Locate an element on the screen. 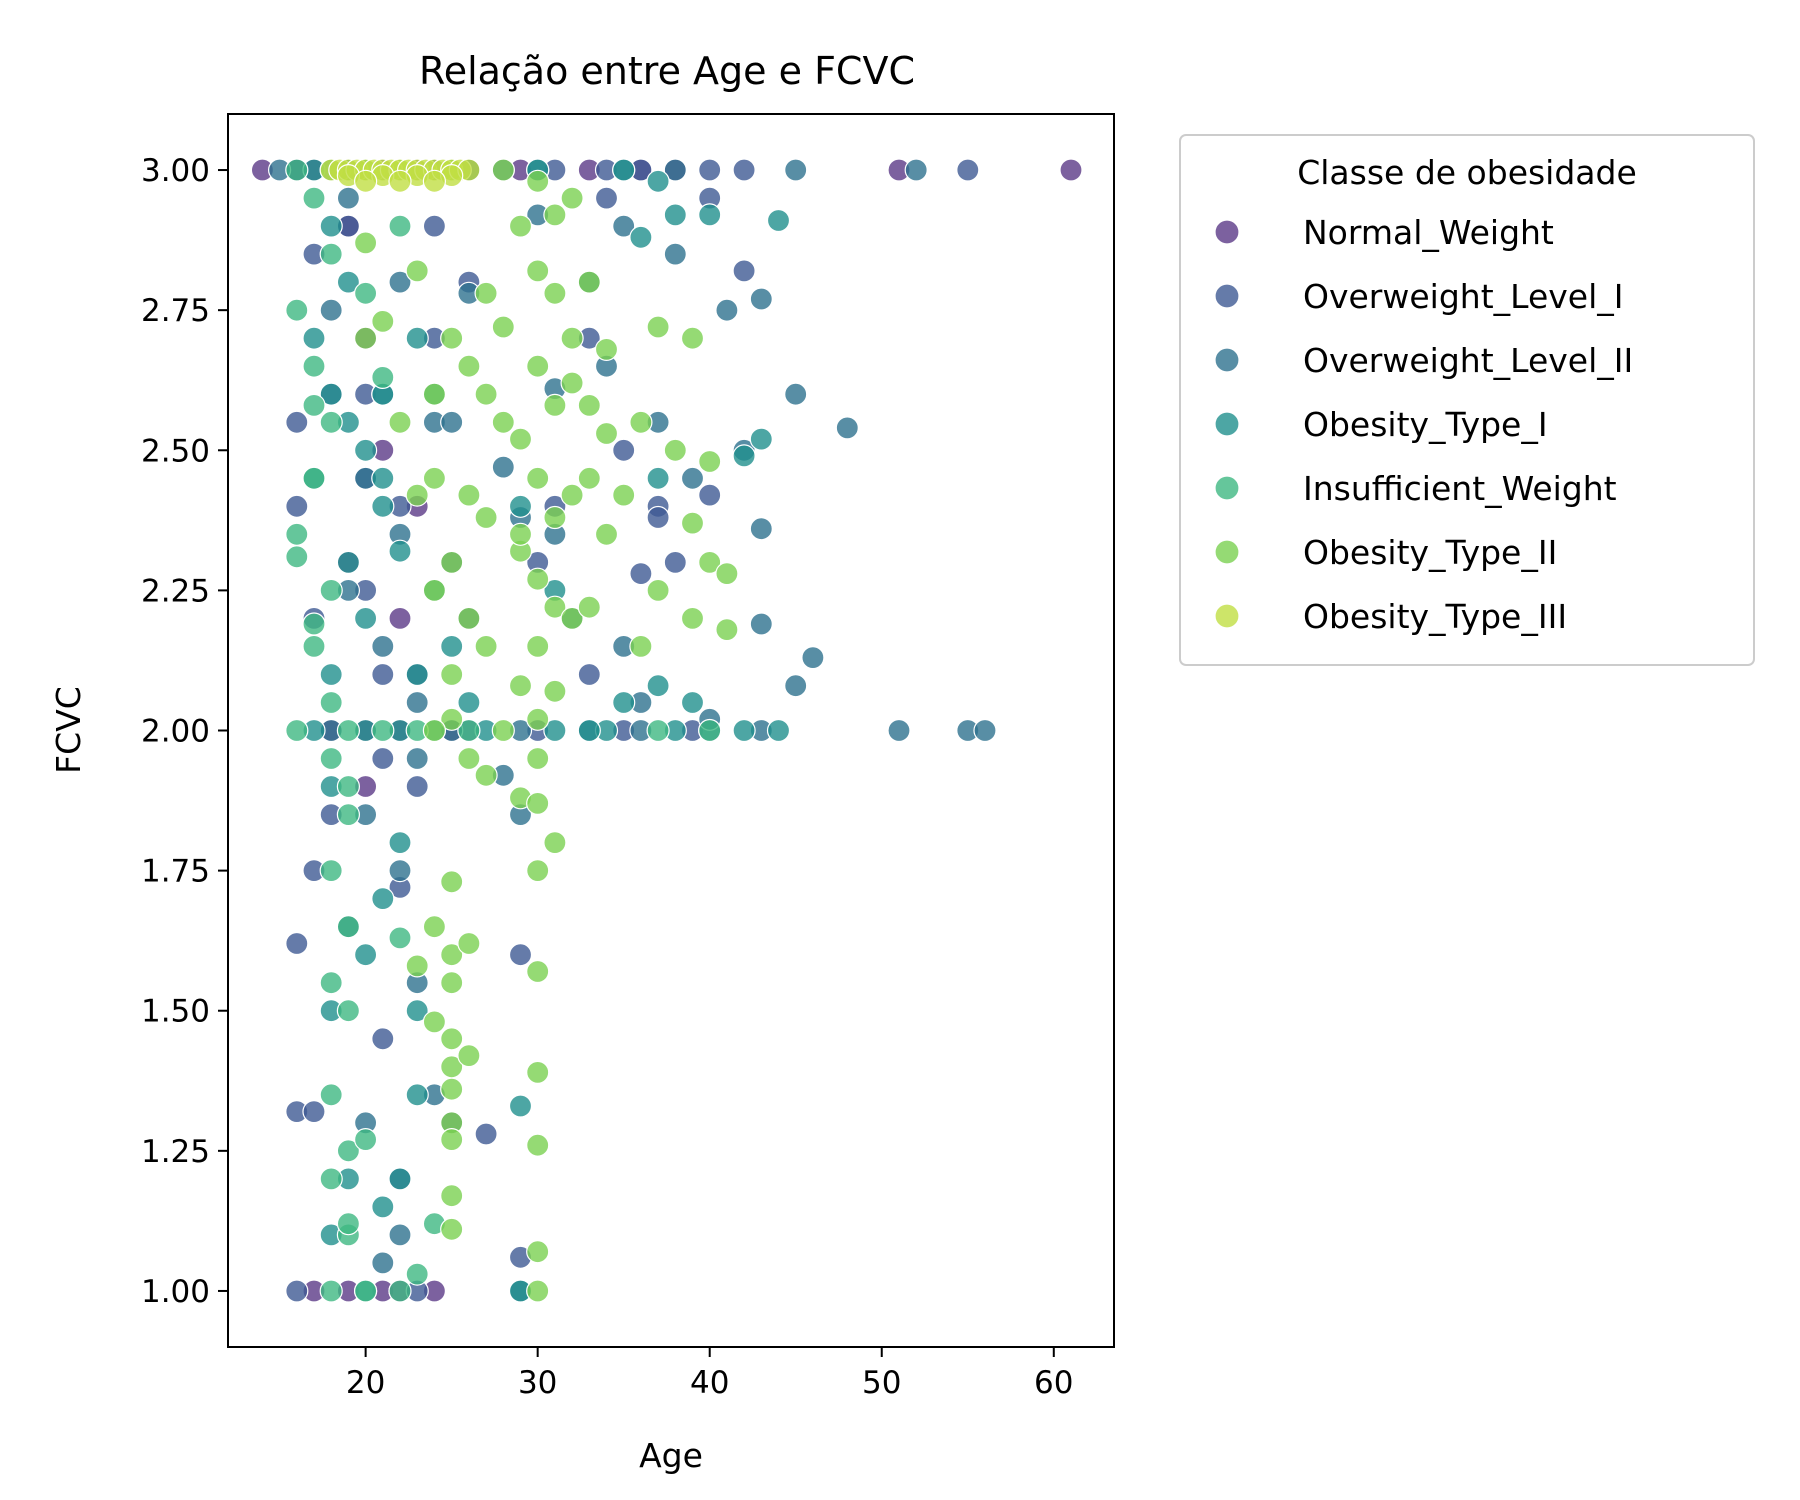  legend-label-overweight-level-ii: Overweight_Level_II is located at coordinates (1468, 360).